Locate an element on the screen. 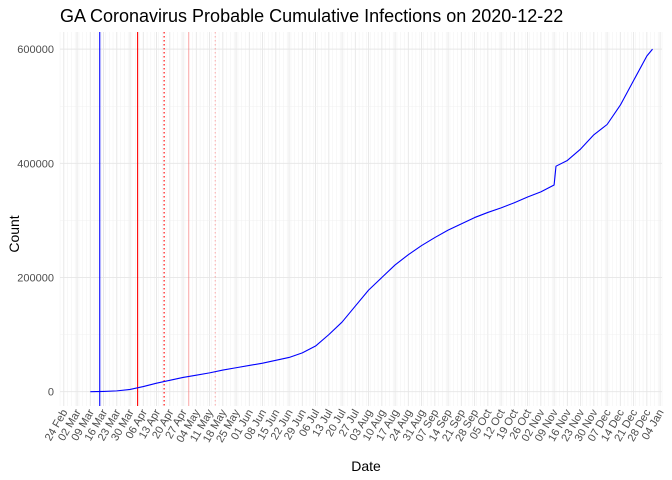  y-tick-label: 600000 is located at coordinates (35, 50).